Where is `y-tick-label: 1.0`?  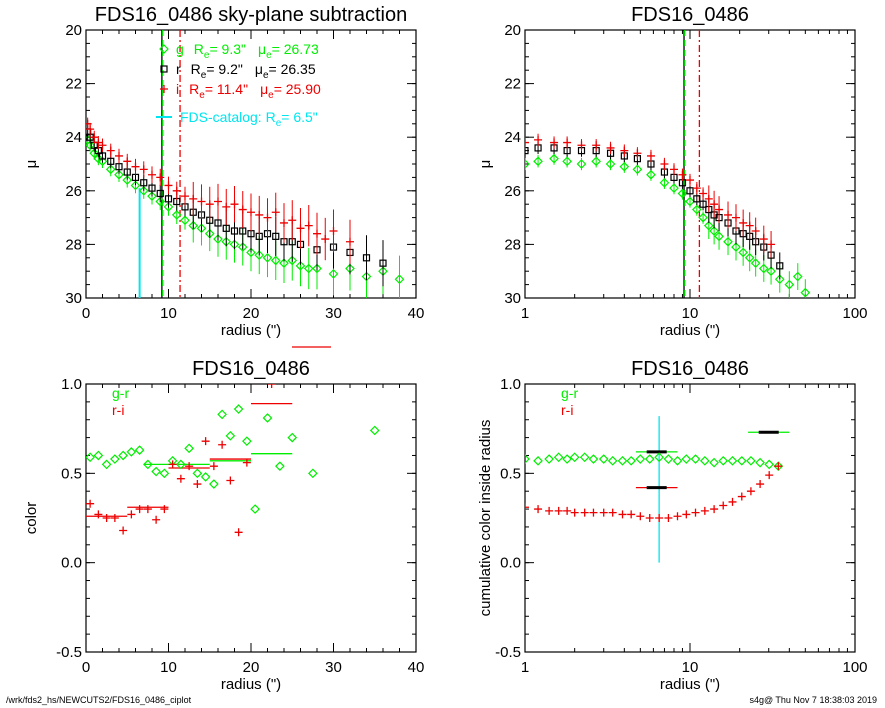 y-tick-label: 1.0 is located at coordinates (71, 384).